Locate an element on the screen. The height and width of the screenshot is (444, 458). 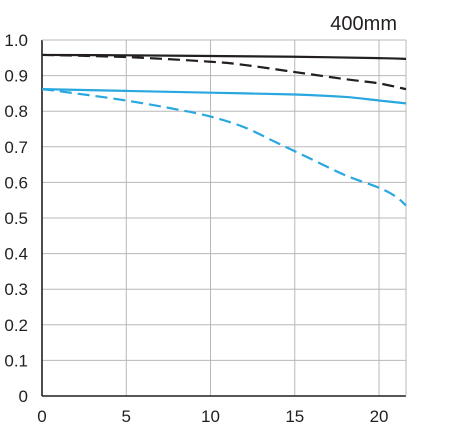
x-tick-label-0: 0 is located at coordinates (41, 416).